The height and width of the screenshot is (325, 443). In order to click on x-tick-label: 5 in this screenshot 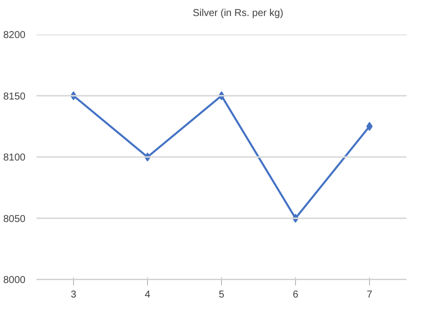, I will do `click(221, 295)`.